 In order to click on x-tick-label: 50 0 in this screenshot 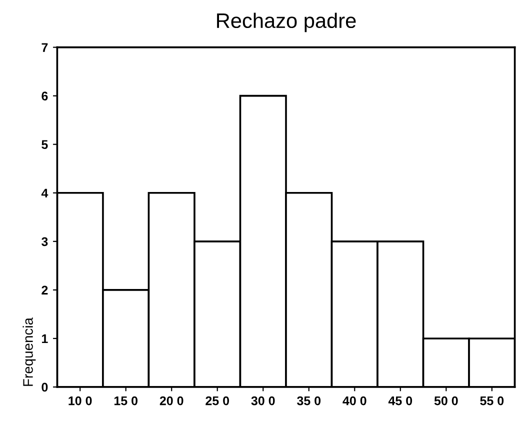, I will do `click(446, 401)`.